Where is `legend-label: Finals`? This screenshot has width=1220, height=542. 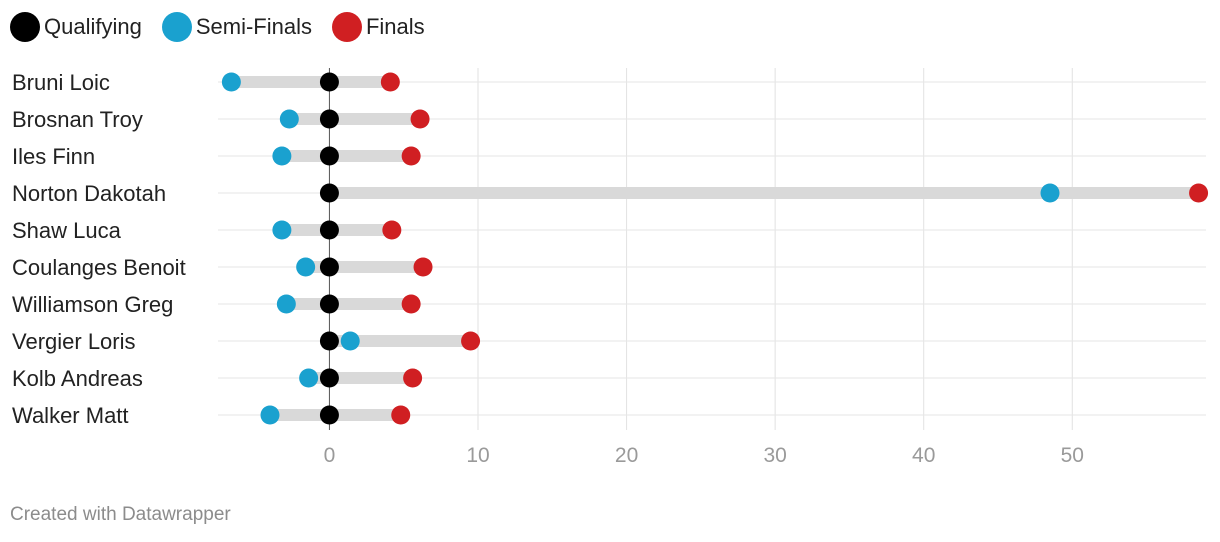
legend-label: Finals is located at coordinates (395, 26).